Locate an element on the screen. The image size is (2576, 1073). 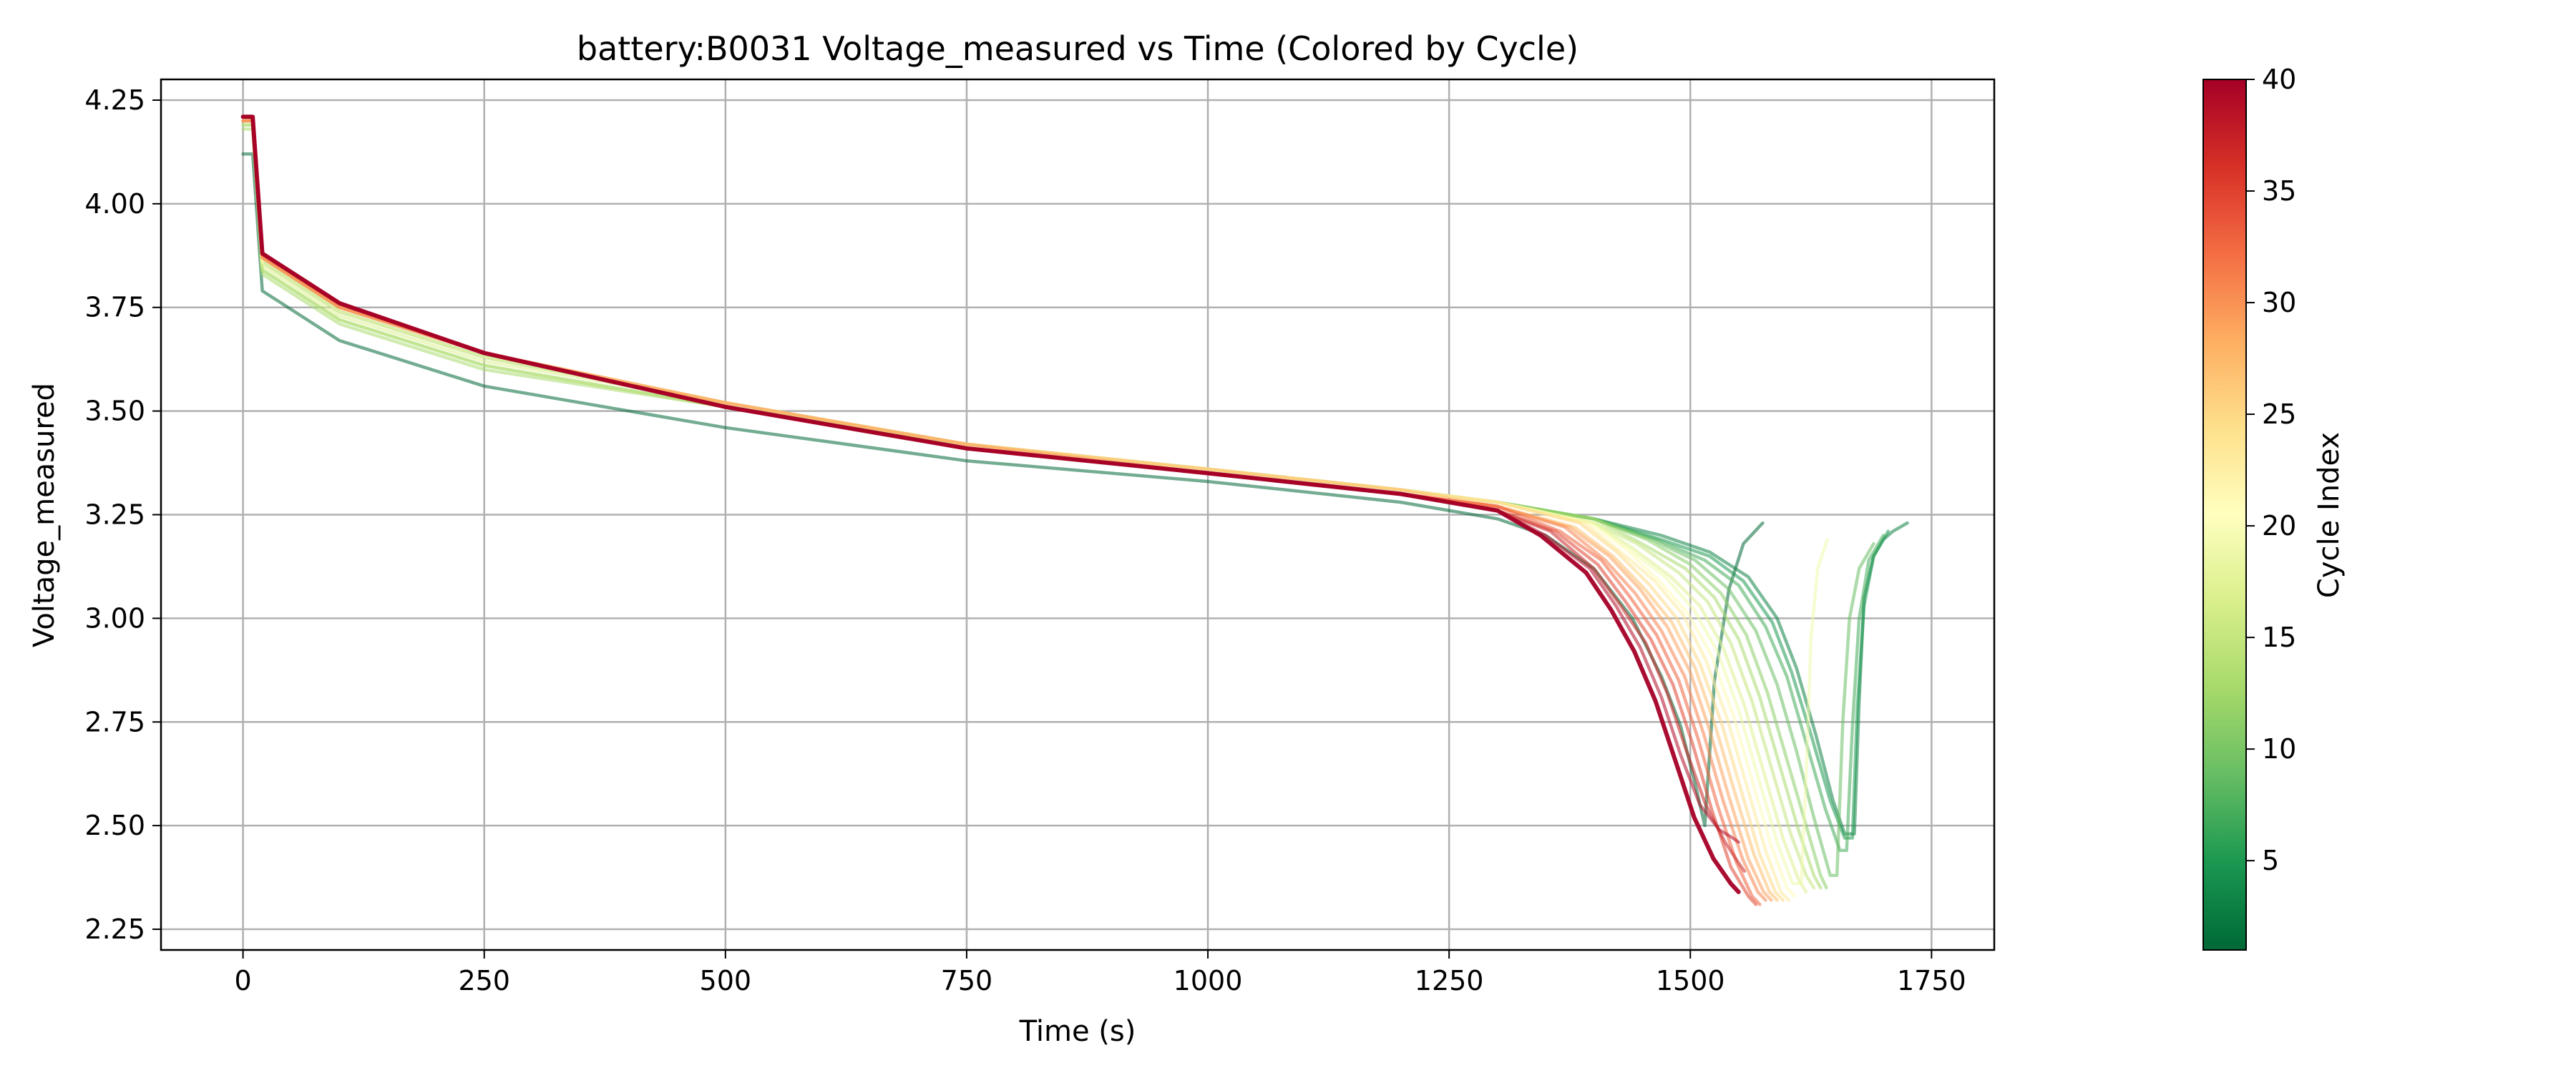
colorbar is located at coordinates (2224, 515).